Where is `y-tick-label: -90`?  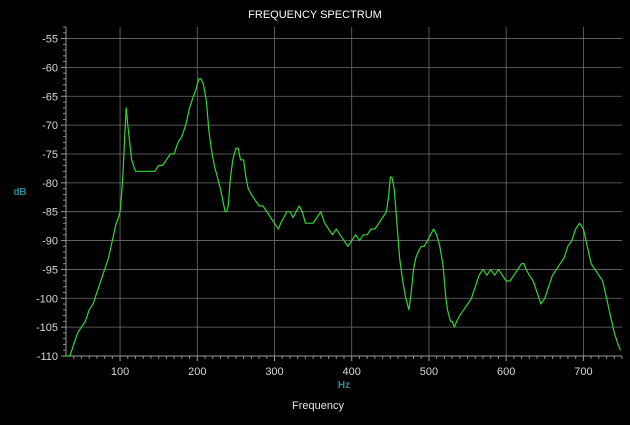
y-tick-label: -90 is located at coordinates (50, 242).